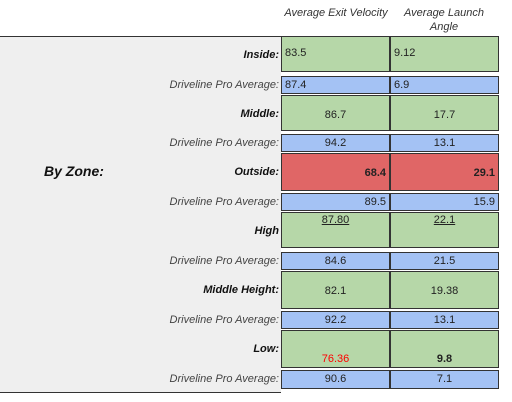  I want to click on exit-velocity-cell: 68.4, so click(335, 172).